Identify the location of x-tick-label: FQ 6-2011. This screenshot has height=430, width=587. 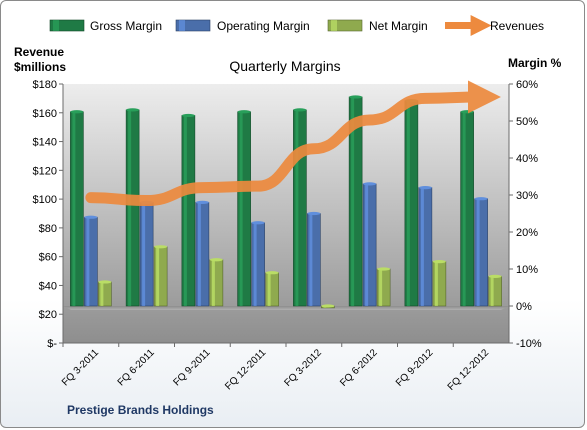
(136, 367).